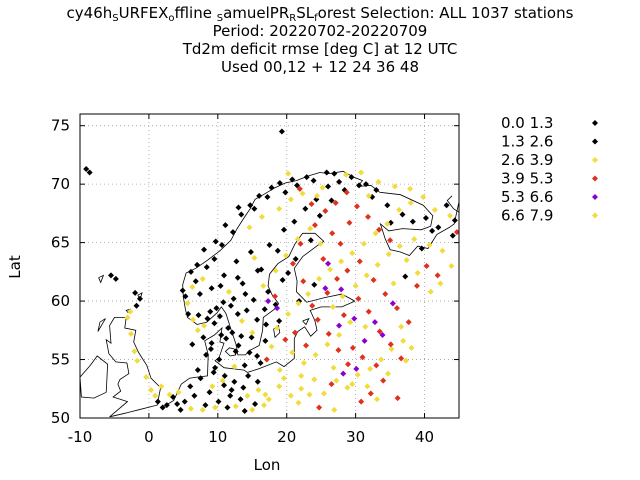  Describe the element at coordinates (217, 437) in the screenshot. I see `xtick-label-2: 10` at that location.